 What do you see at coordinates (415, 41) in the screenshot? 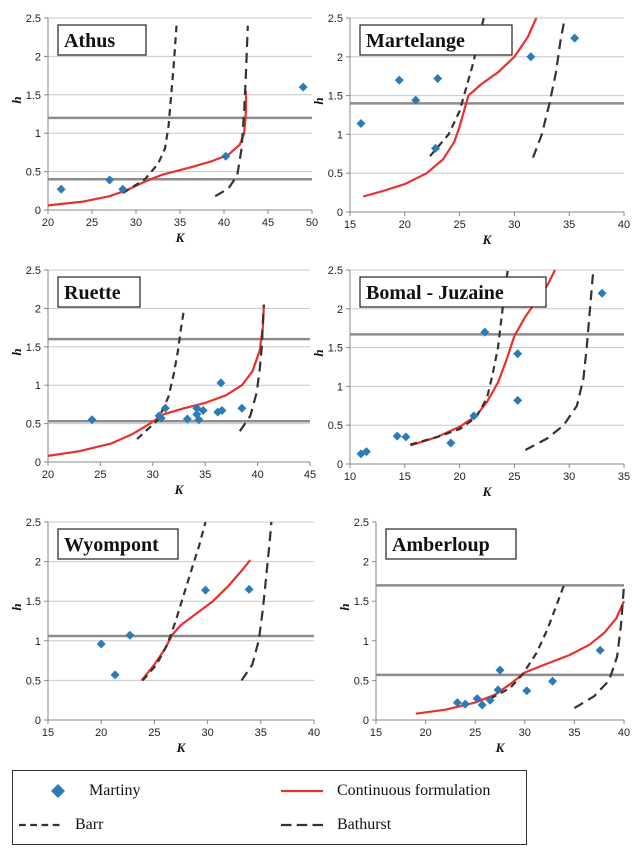
I see `panel-title: Martelange` at bounding box center [415, 41].